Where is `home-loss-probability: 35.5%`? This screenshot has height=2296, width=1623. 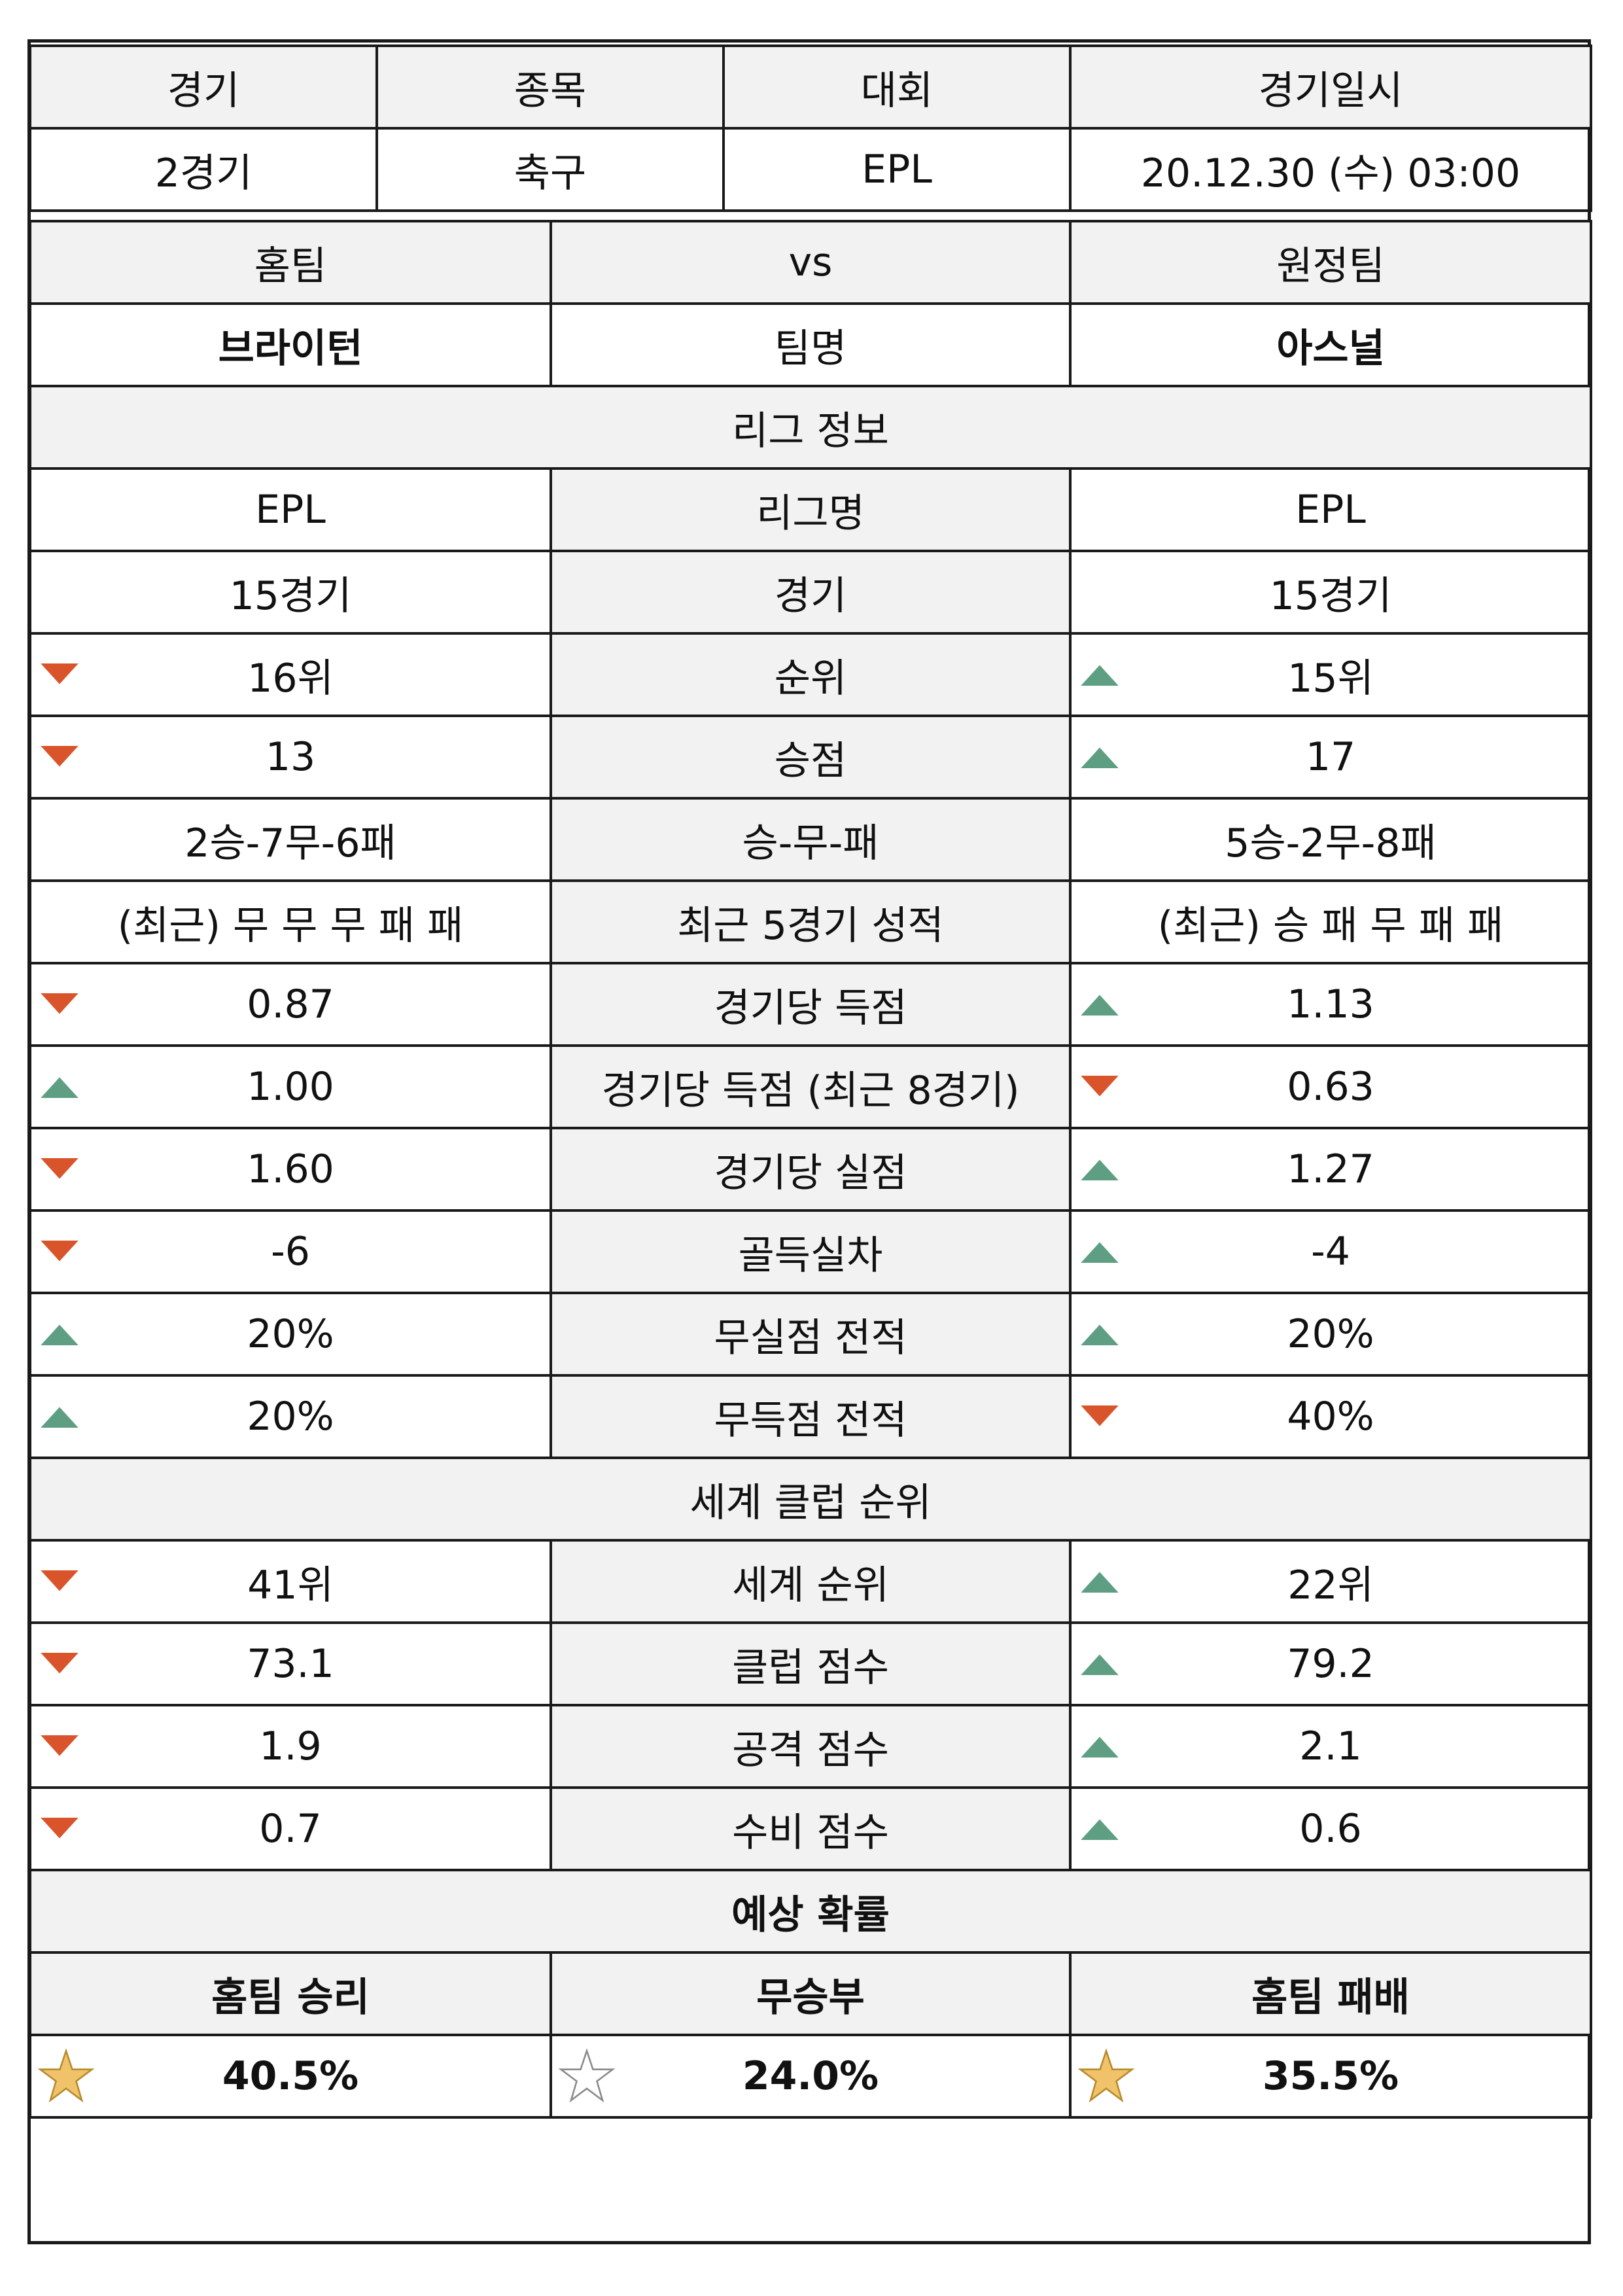 home-loss-probability: 35.5% is located at coordinates (1330, 2076).